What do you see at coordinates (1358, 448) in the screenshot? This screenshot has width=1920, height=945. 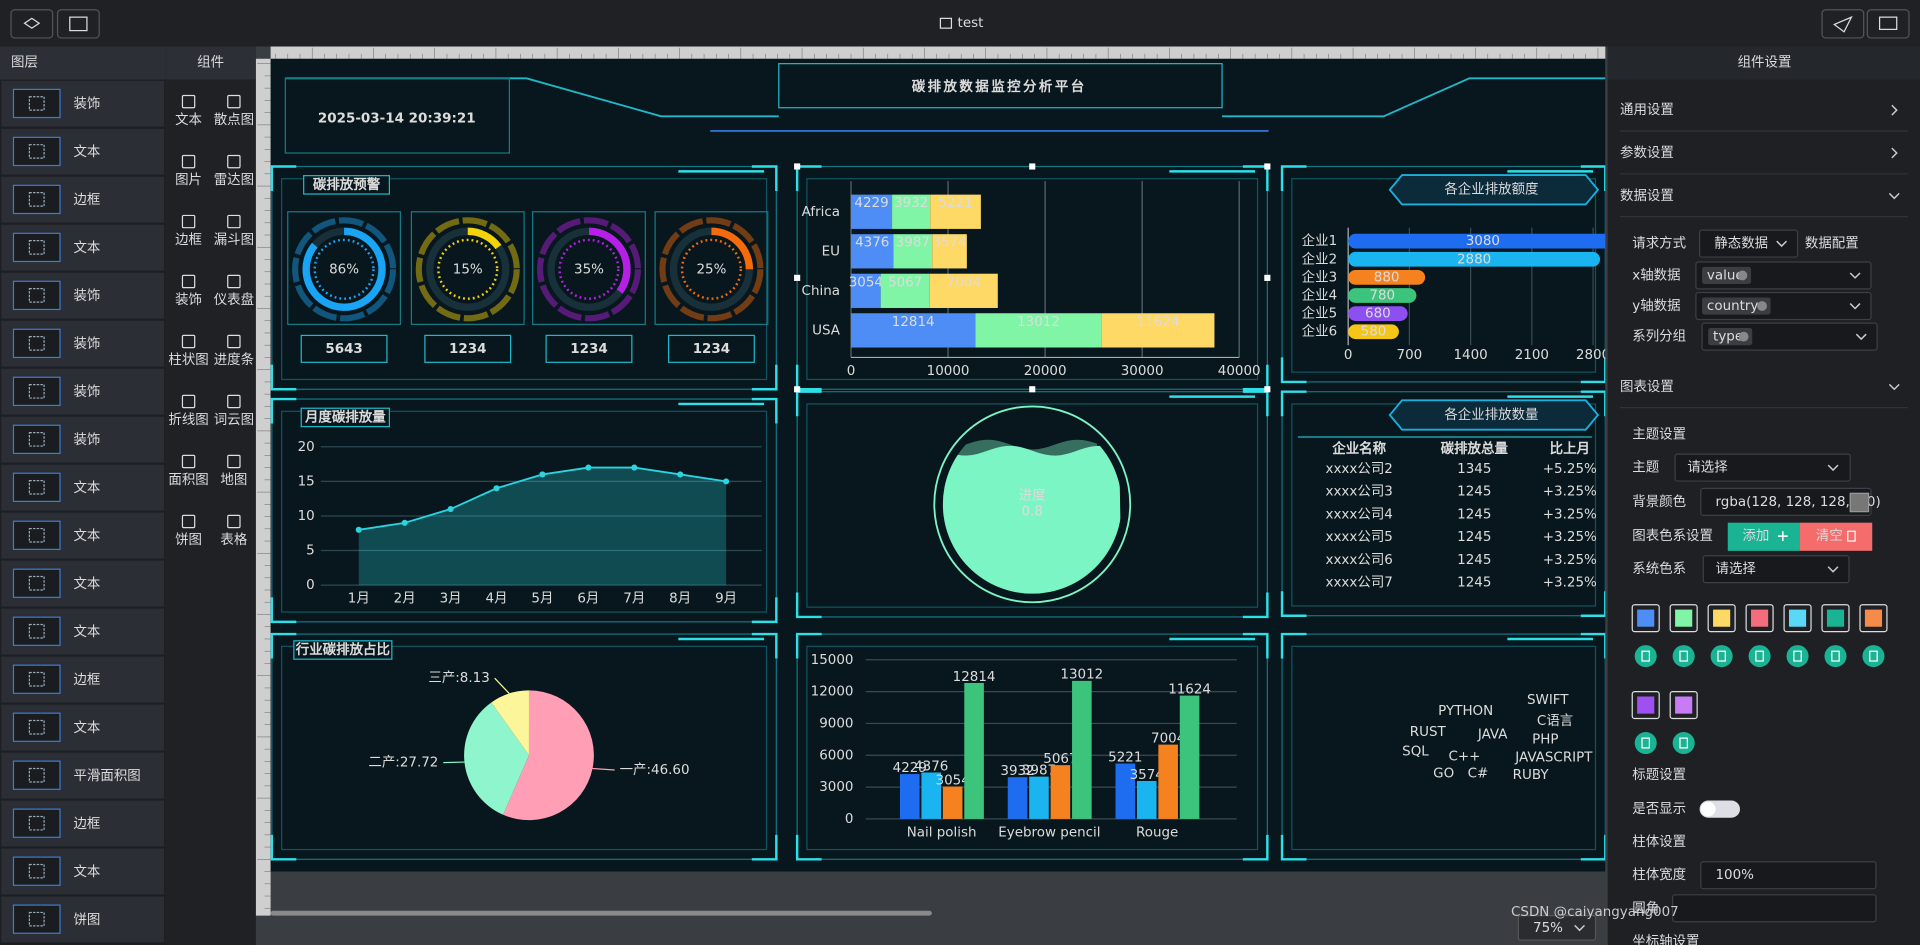 I see `table-header: 企业名称` at bounding box center [1358, 448].